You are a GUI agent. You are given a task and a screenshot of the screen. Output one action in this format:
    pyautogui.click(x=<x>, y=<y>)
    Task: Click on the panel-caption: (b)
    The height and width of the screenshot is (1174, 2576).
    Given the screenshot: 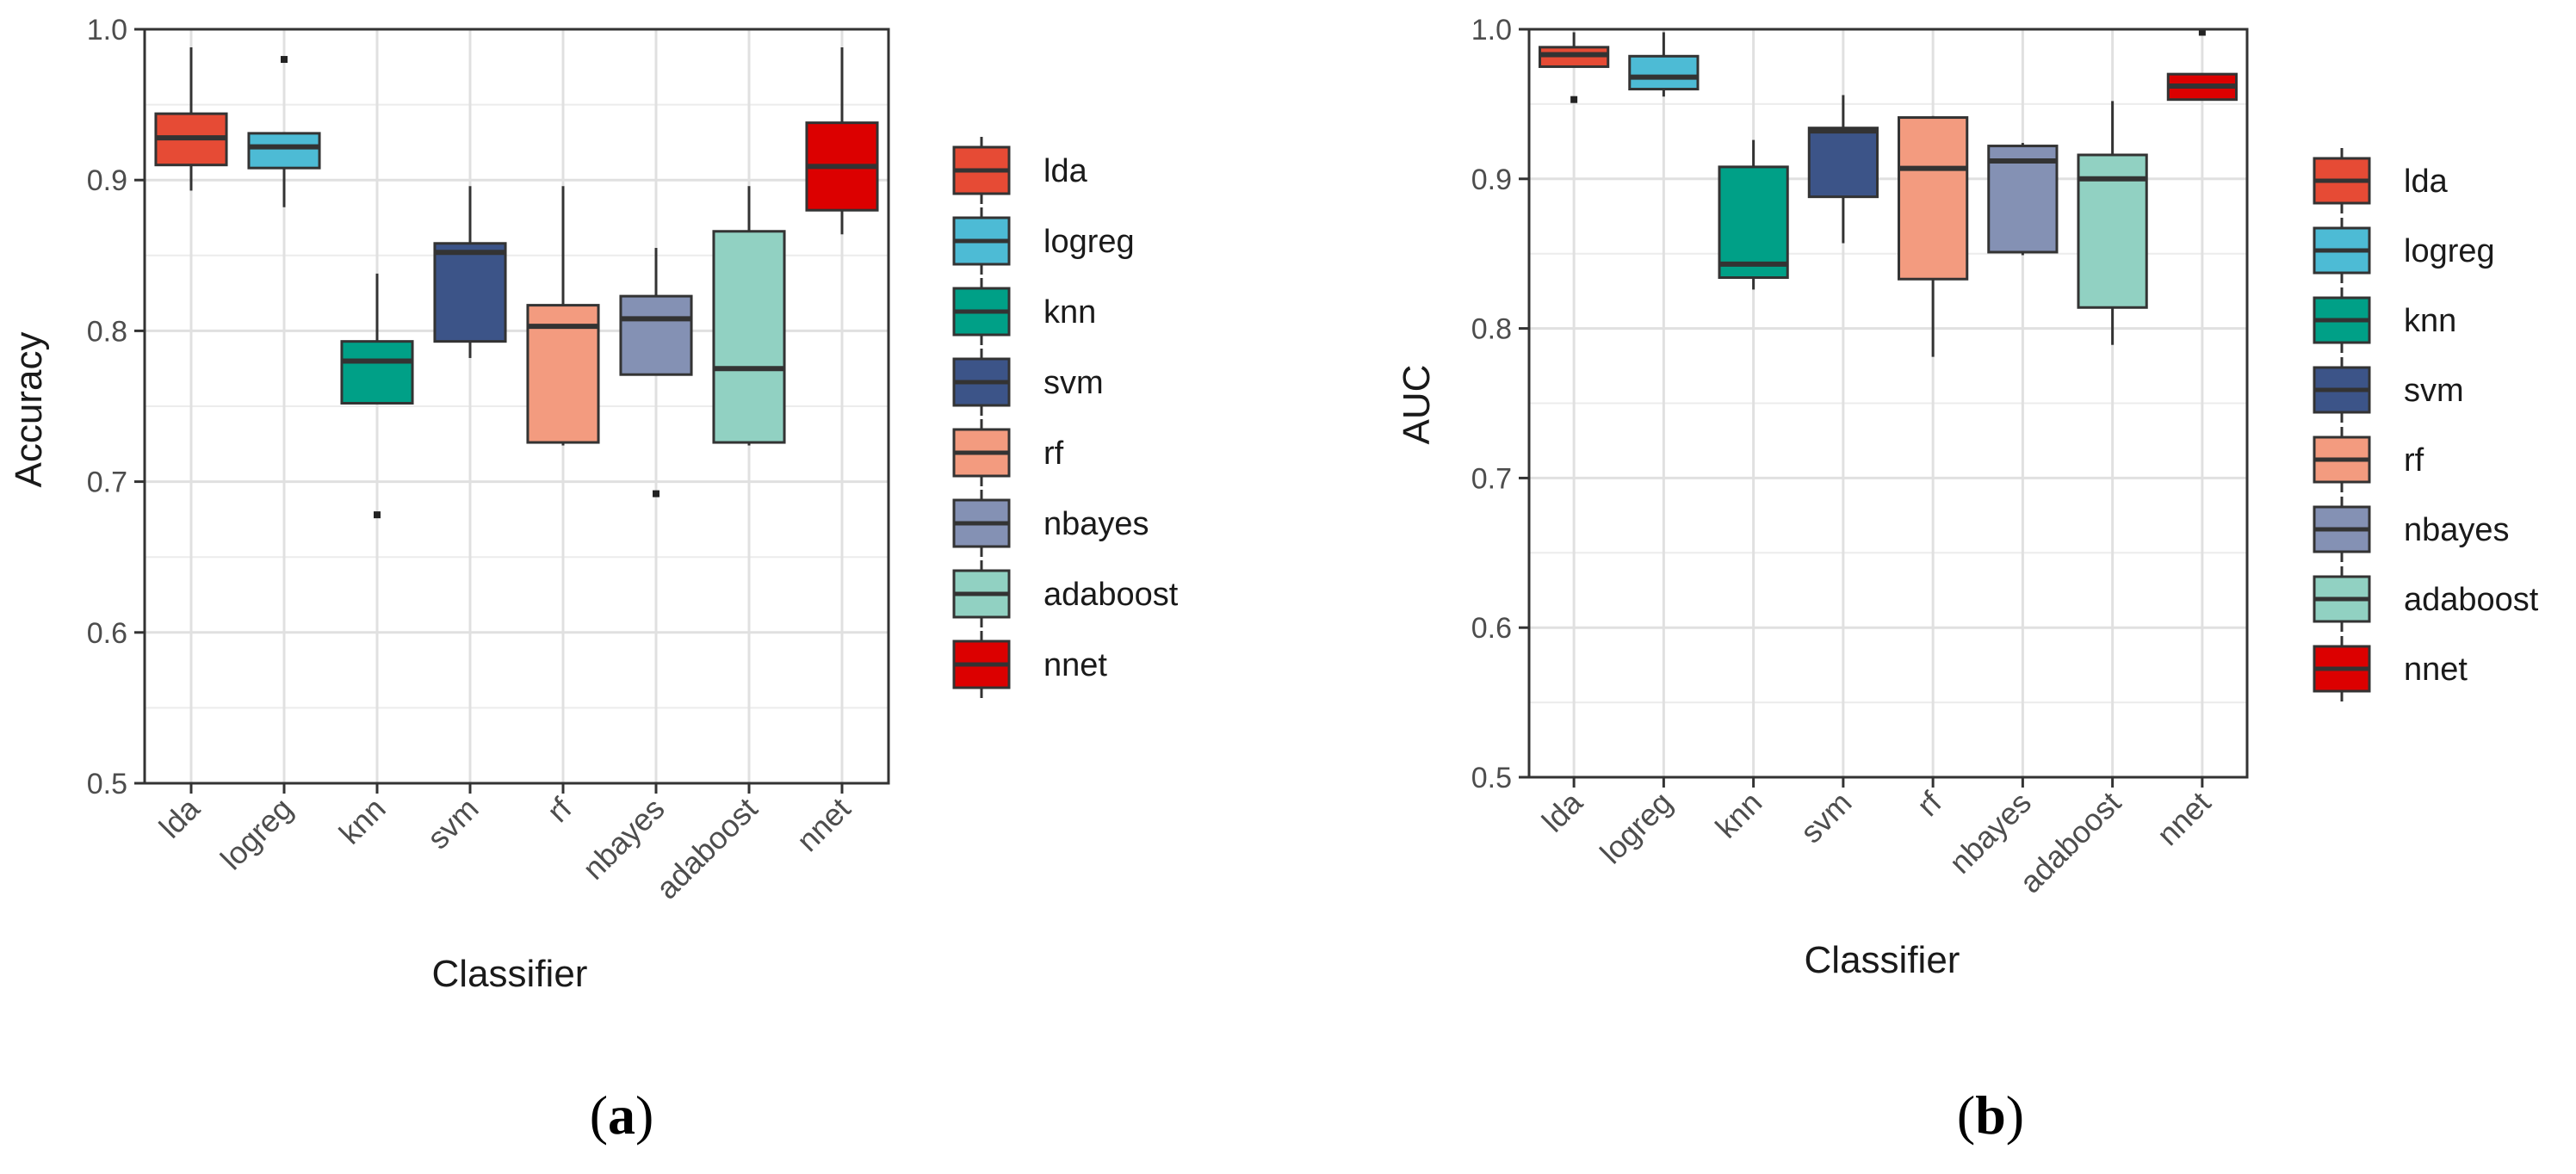 What is the action you would take?
    pyautogui.click(x=1991, y=1115)
    